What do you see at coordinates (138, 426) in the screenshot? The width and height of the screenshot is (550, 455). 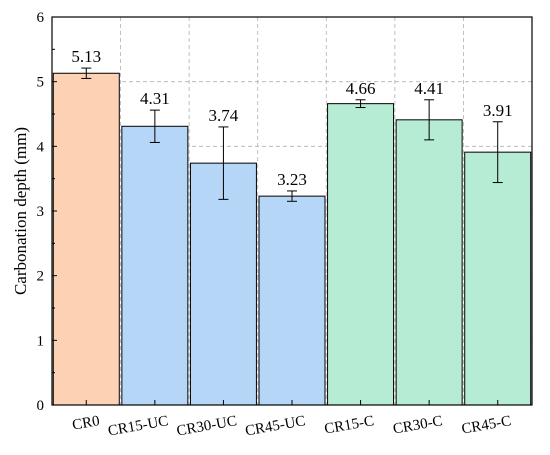 I see `x-tick-label: CR15-UC` at bounding box center [138, 426].